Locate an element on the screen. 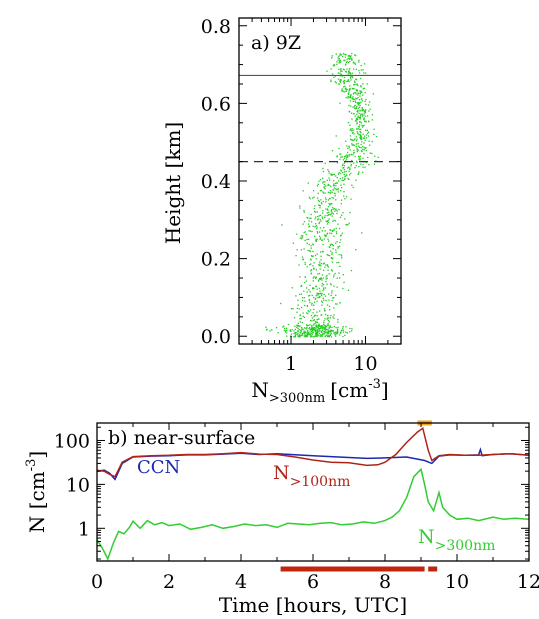 This screenshot has height=619, width=539. y-tick-label: 0.4 is located at coordinates (216, 182).